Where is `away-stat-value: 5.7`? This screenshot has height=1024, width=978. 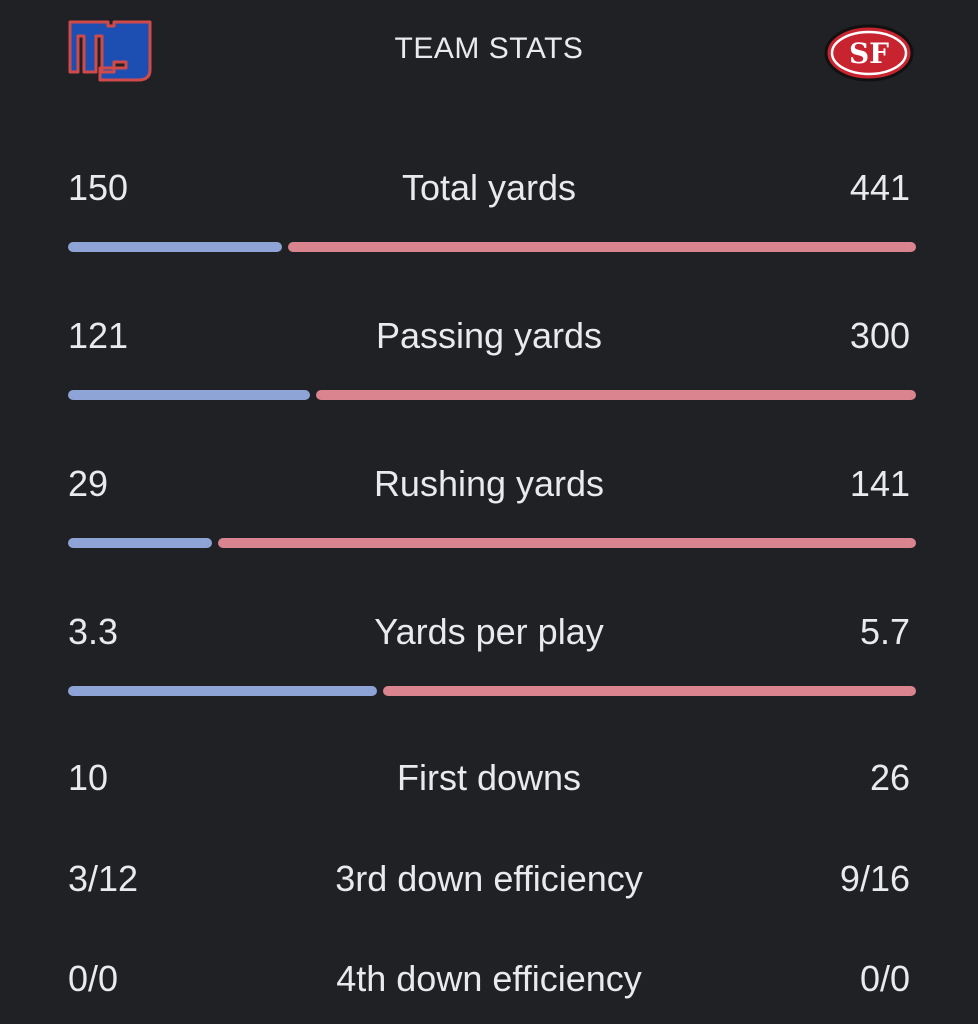
away-stat-value: 5.7 is located at coordinates (884, 631).